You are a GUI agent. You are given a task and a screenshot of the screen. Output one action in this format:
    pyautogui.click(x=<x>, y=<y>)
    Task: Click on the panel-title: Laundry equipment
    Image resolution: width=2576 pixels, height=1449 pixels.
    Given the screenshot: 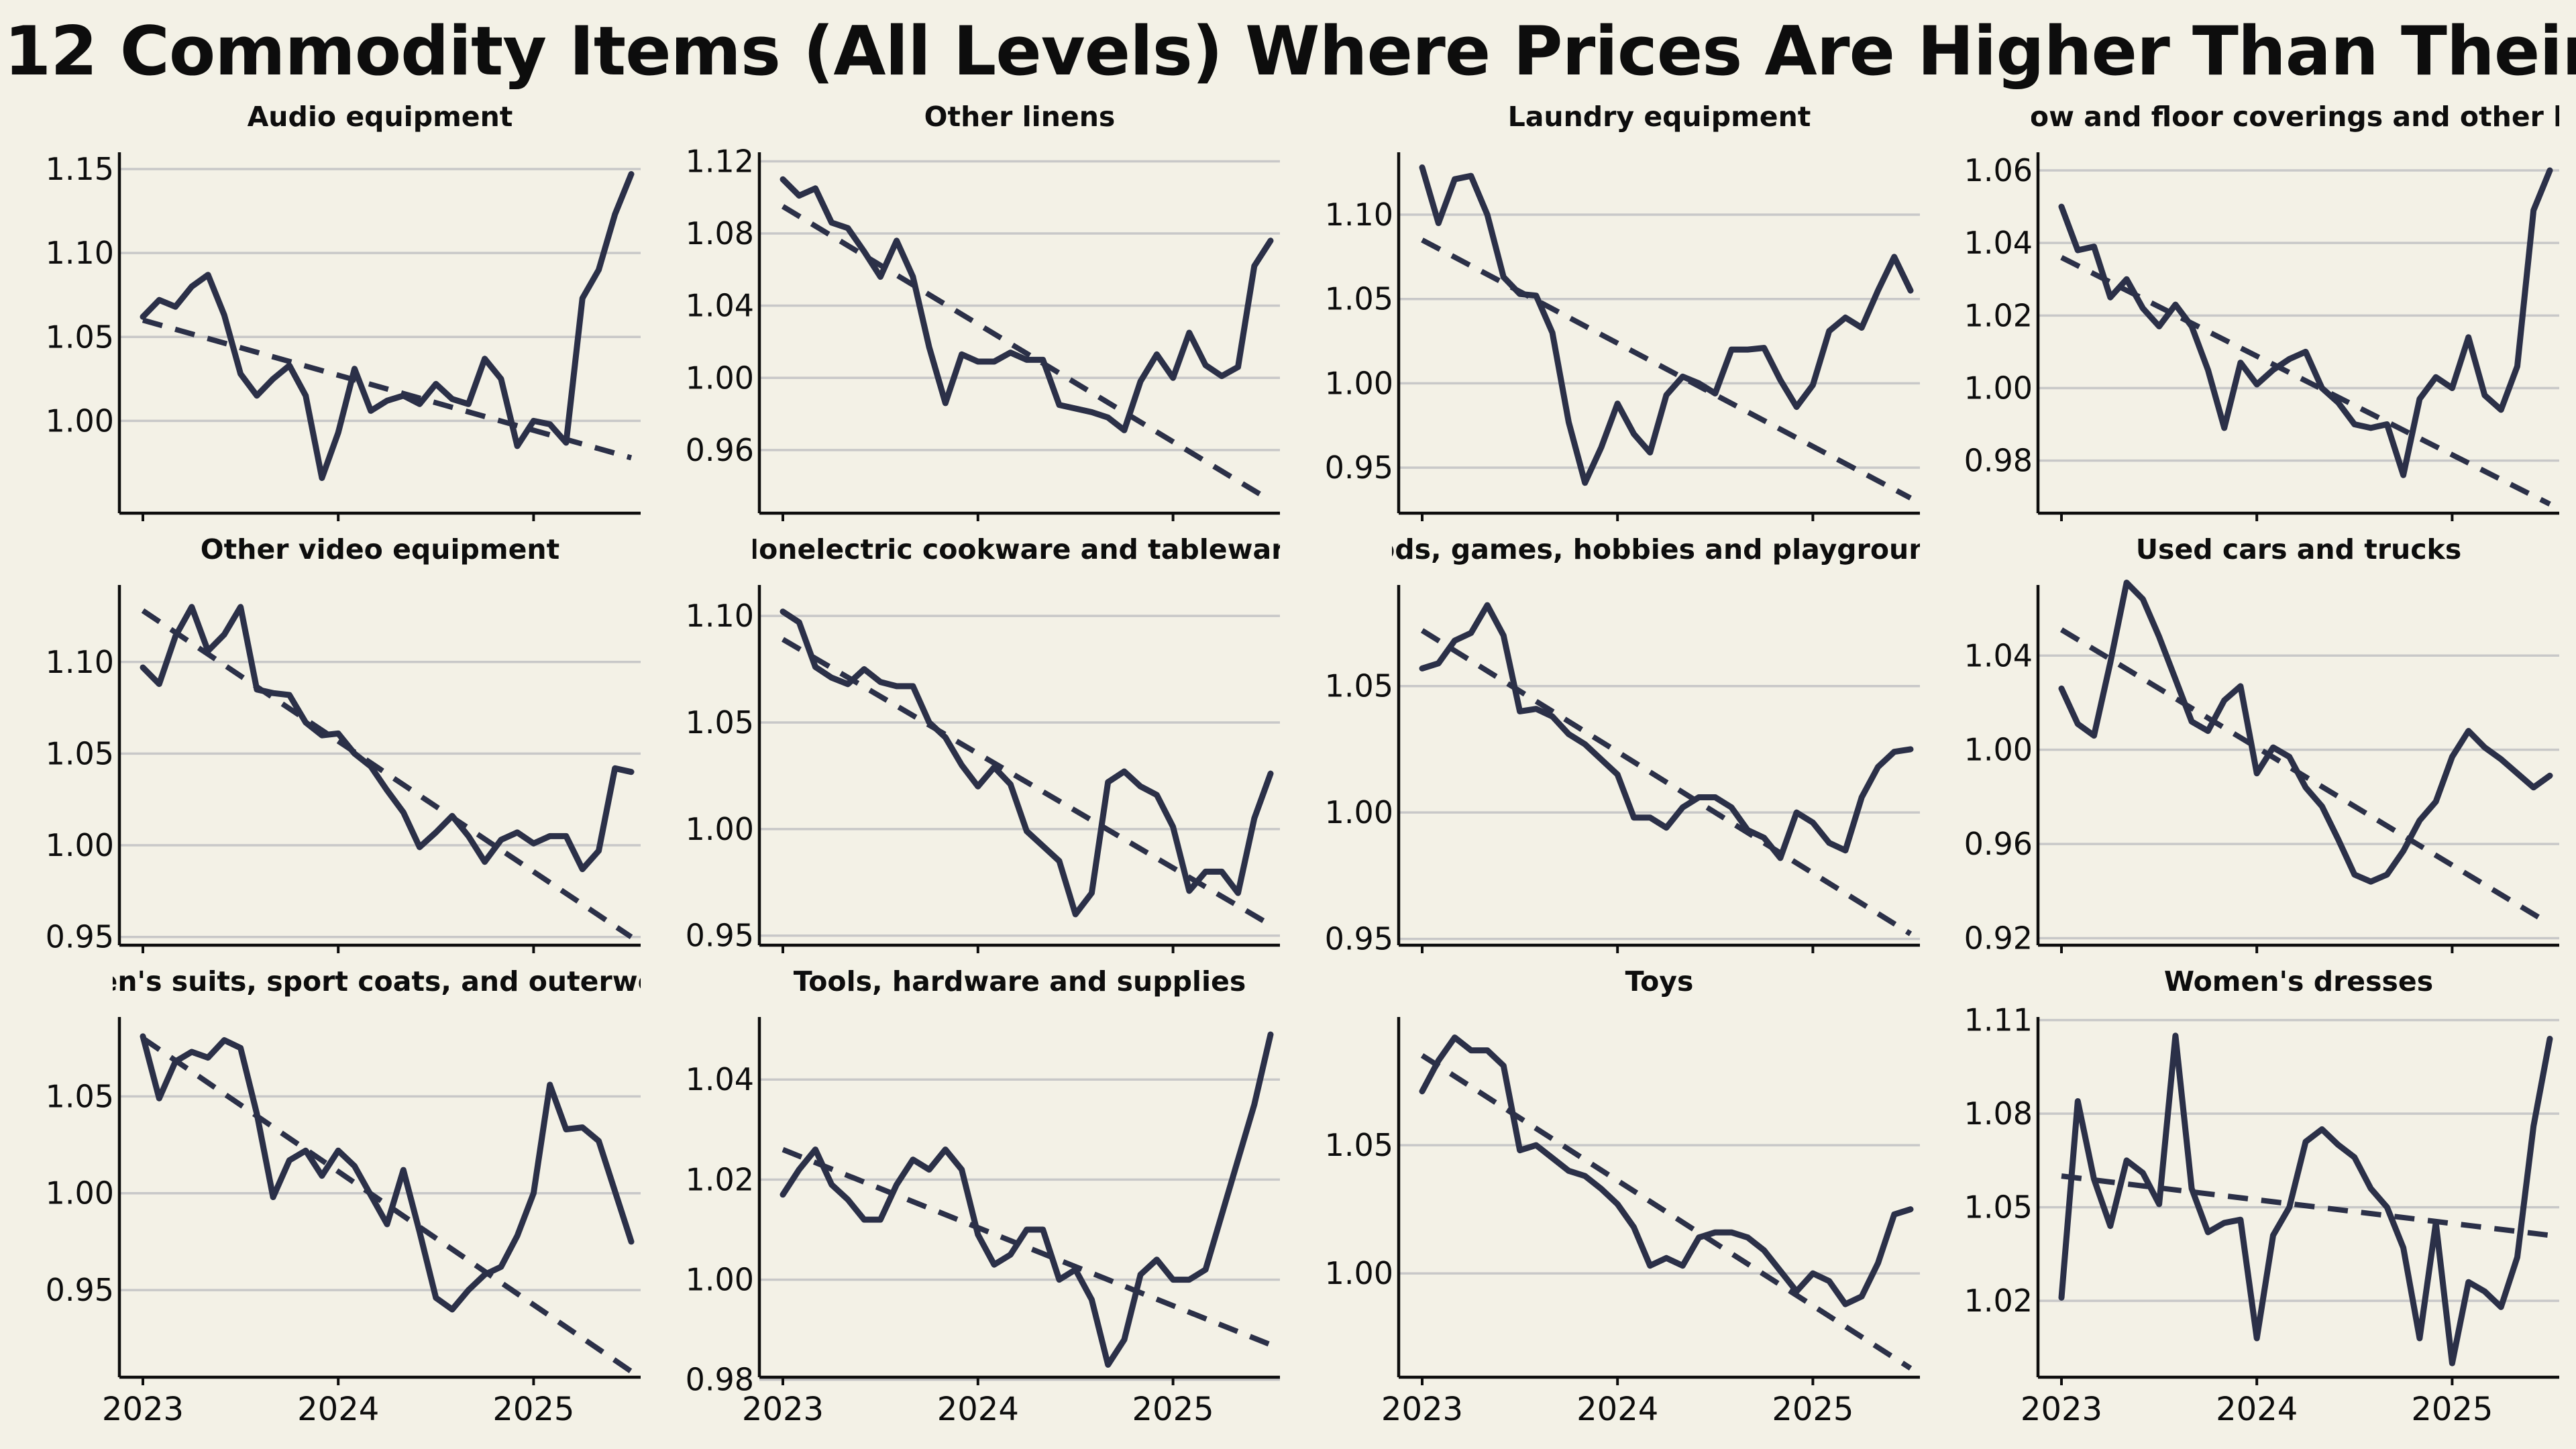 What is the action you would take?
    pyautogui.click(x=1659, y=117)
    